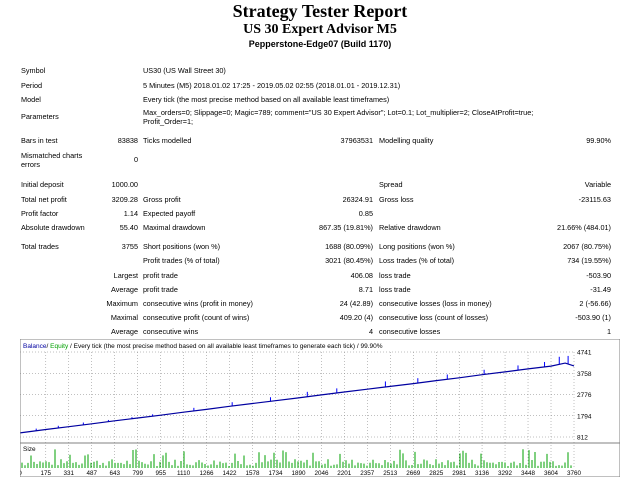  I want to click on equity-spikes, so click(302, 393).